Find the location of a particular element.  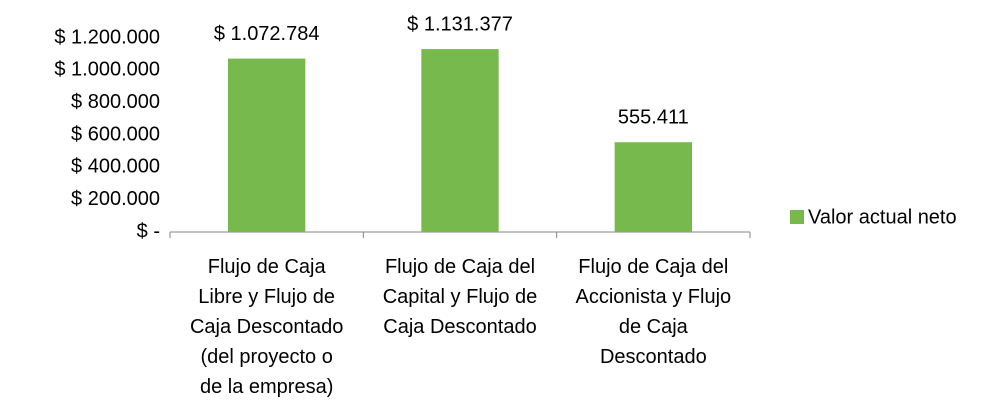

data-label: $ 1.131.377 is located at coordinates (460, 24).